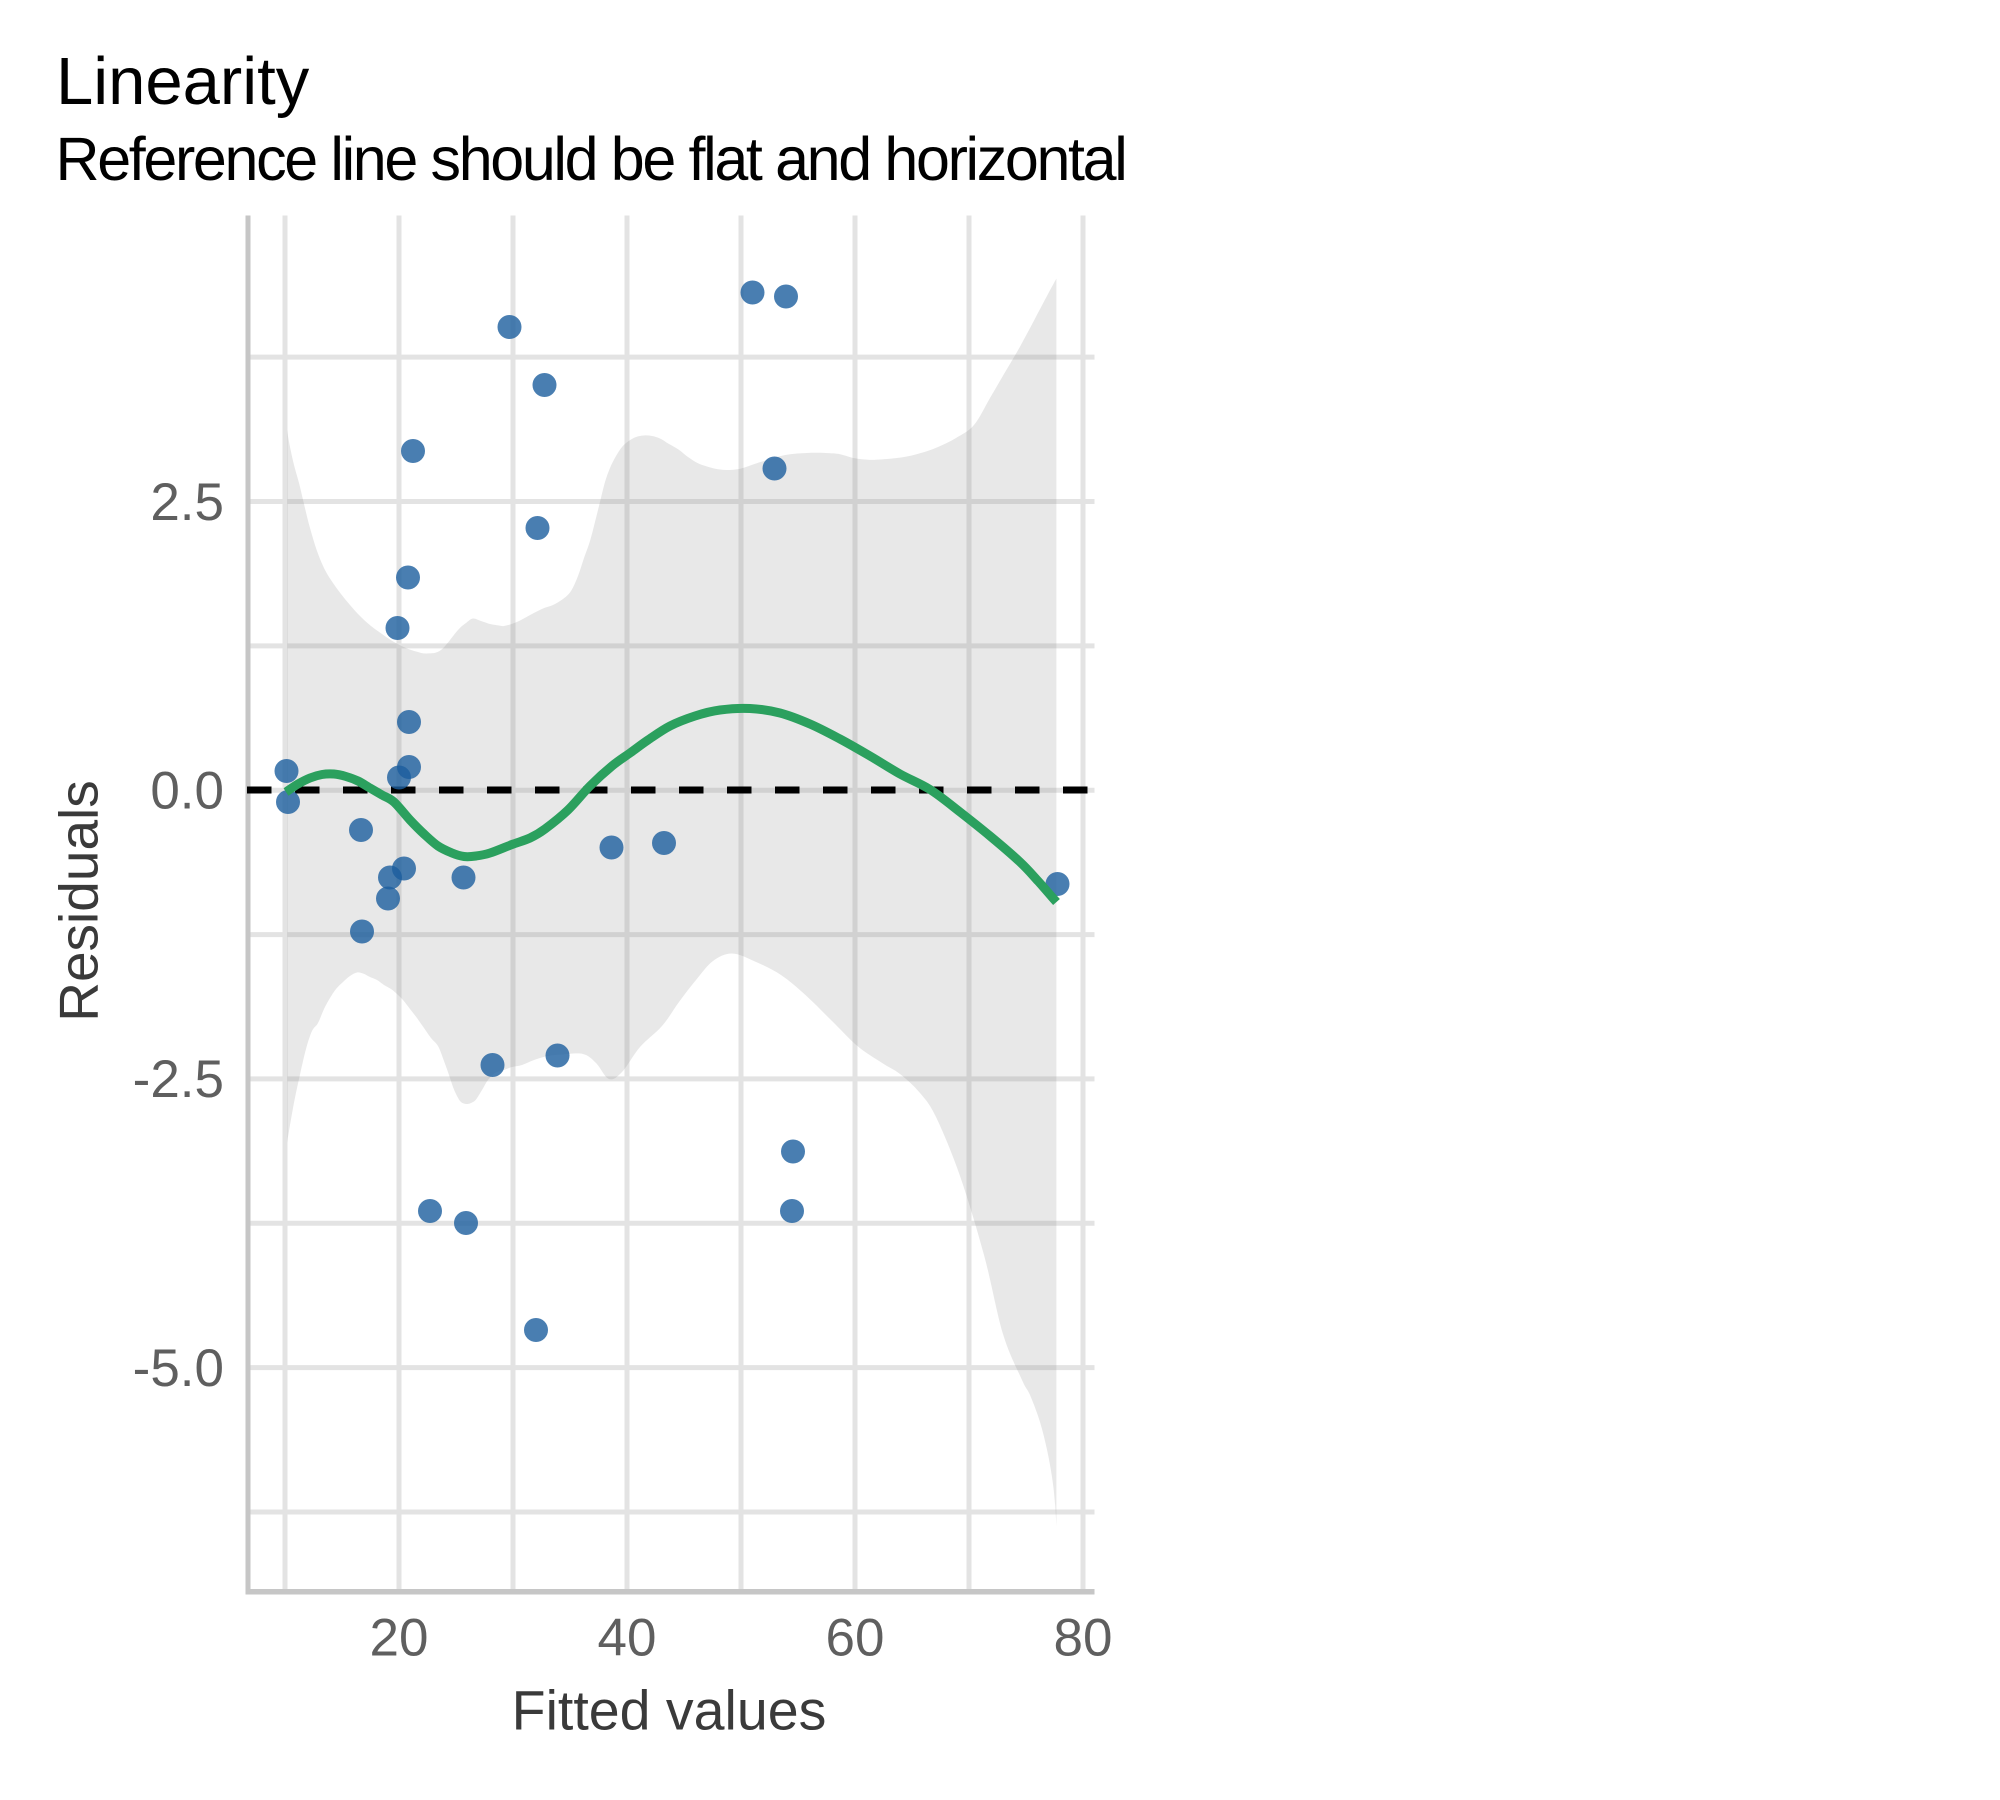 This screenshot has height=1800, width=2000. Describe the element at coordinates (79, 901) in the screenshot. I see `svg-text: Residuals` at that location.